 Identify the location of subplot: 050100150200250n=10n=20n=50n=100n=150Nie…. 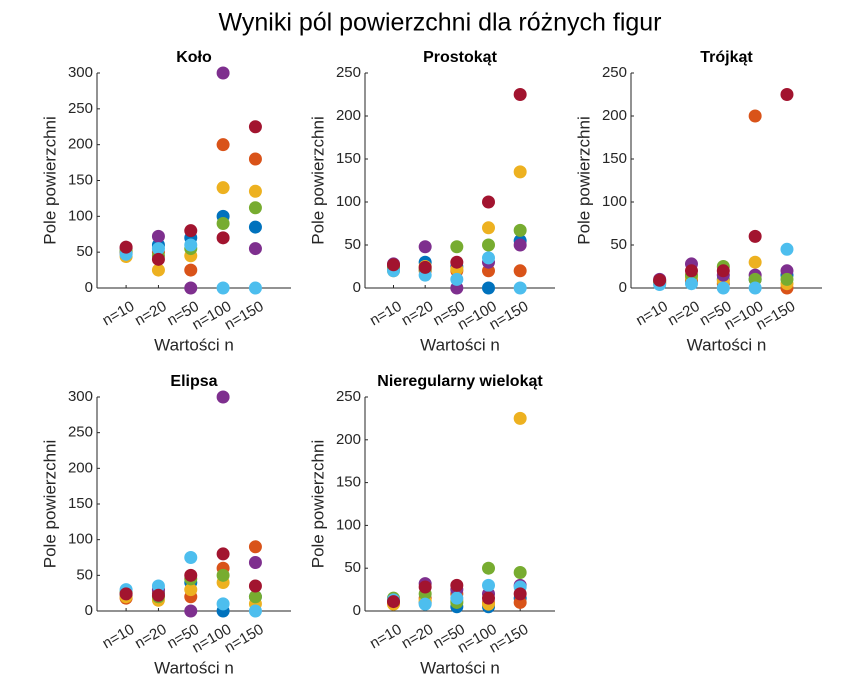
(431, 525).